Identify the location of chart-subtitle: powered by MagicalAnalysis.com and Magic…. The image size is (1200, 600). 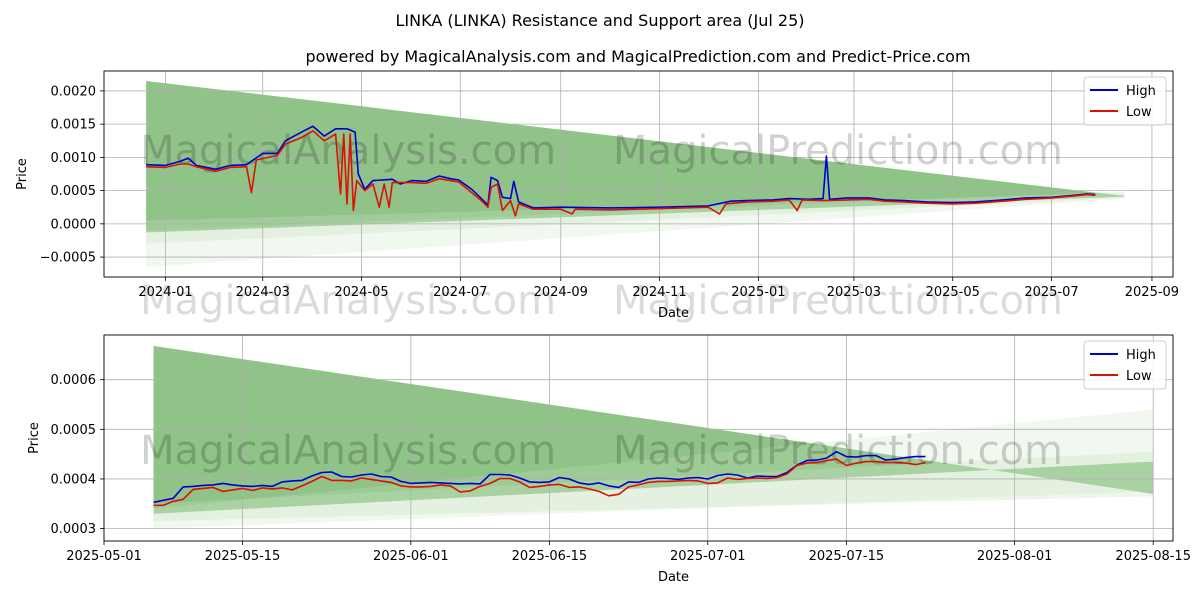
(637, 56).